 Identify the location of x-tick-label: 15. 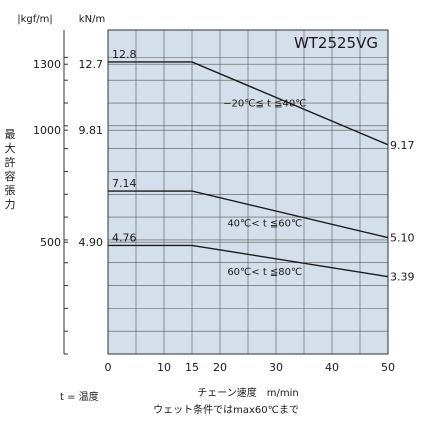
(192, 367).